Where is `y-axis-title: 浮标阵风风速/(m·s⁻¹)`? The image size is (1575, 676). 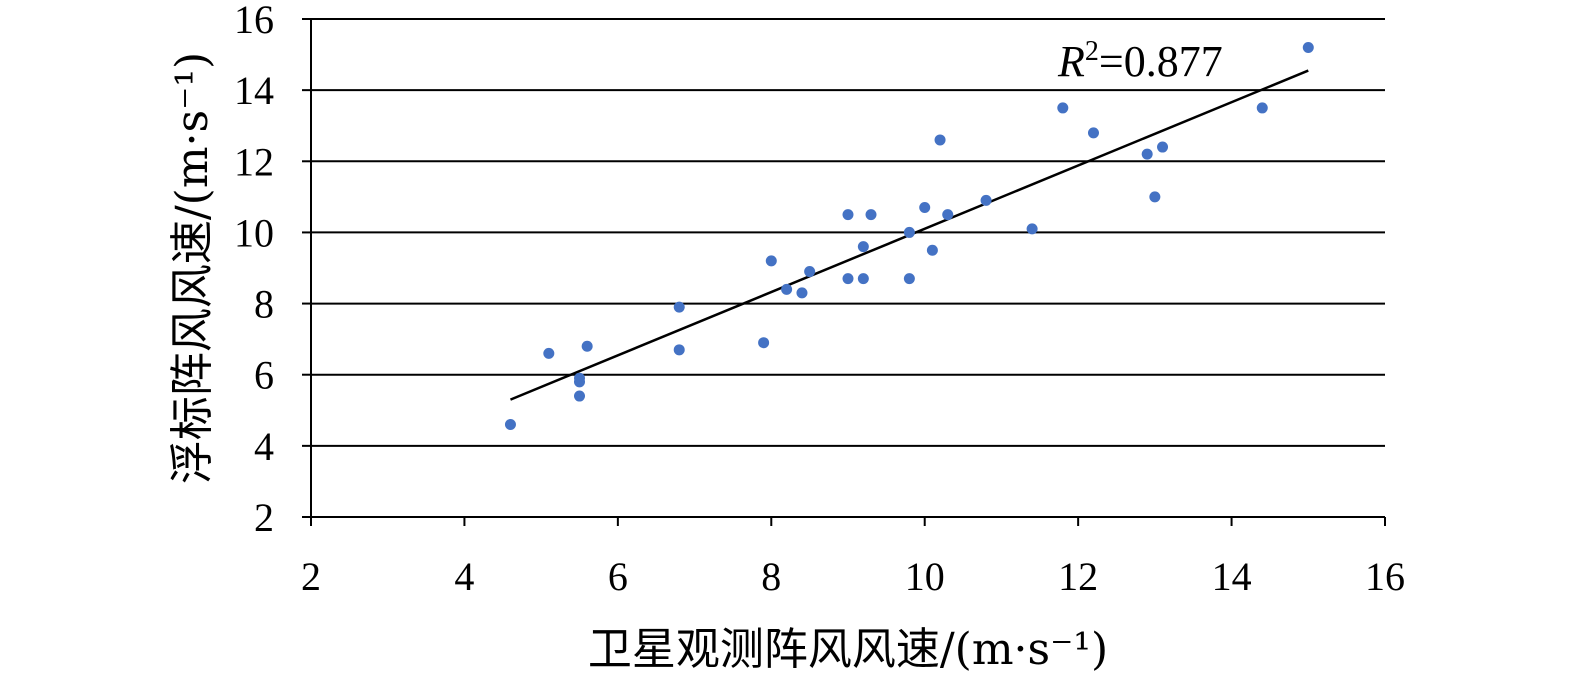
y-axis-title: 浮标阵风风速/(m·s⁻¹) is located at coordinates (192, 268).